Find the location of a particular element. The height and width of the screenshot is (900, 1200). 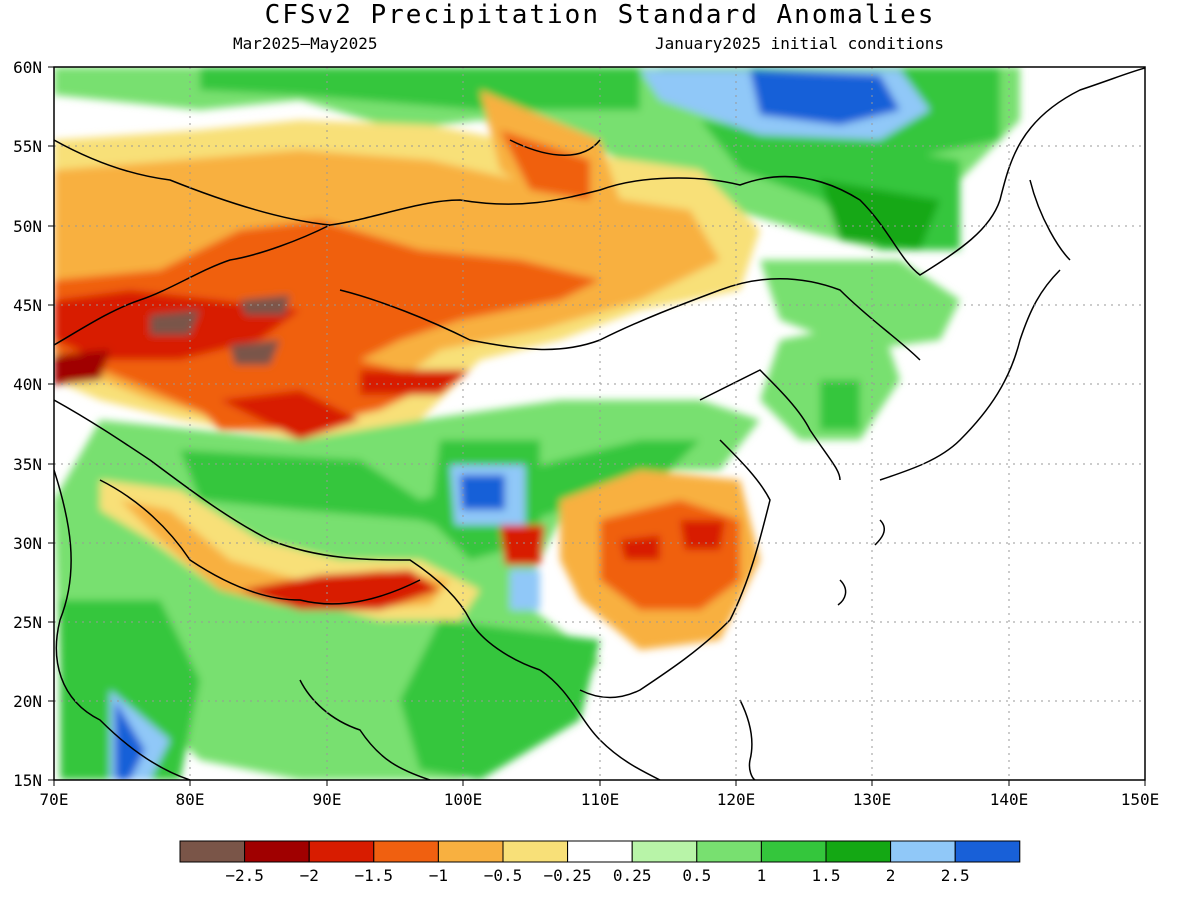

lat-label: 15N is located at coordinates (27, 780).